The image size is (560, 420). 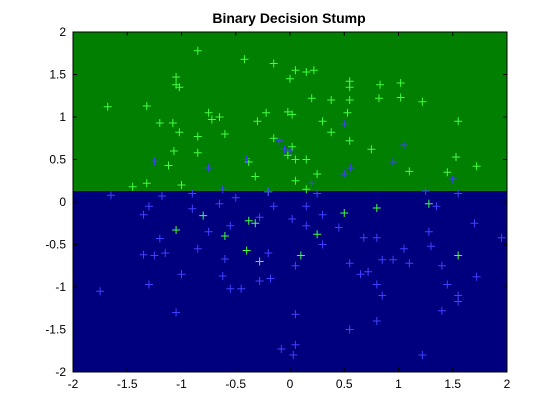 What do you see at coordinates (62, 202) in the screenshot?
I see `y-tick-label: 0` at bounding box center [62, 202].